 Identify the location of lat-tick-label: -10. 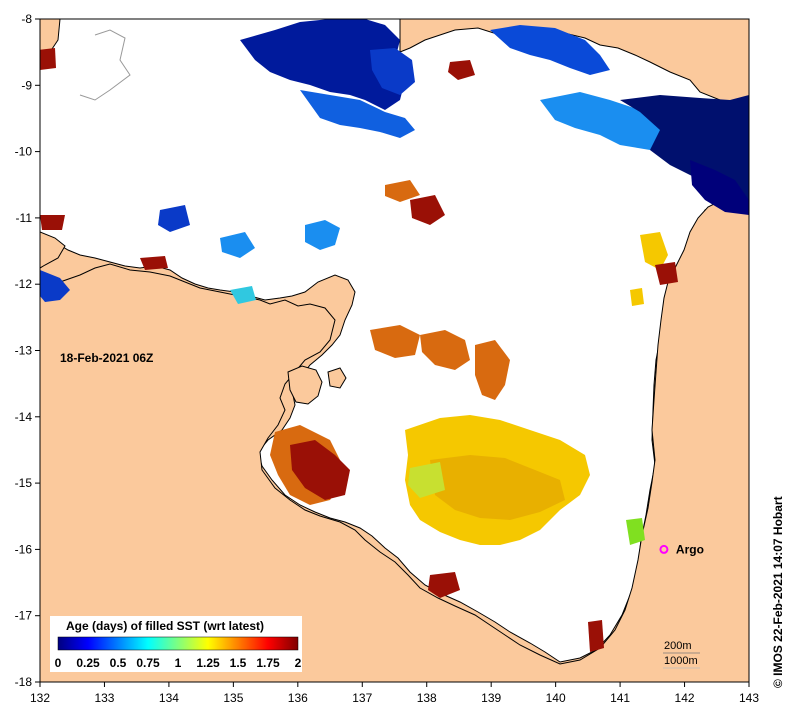
(24, 152).